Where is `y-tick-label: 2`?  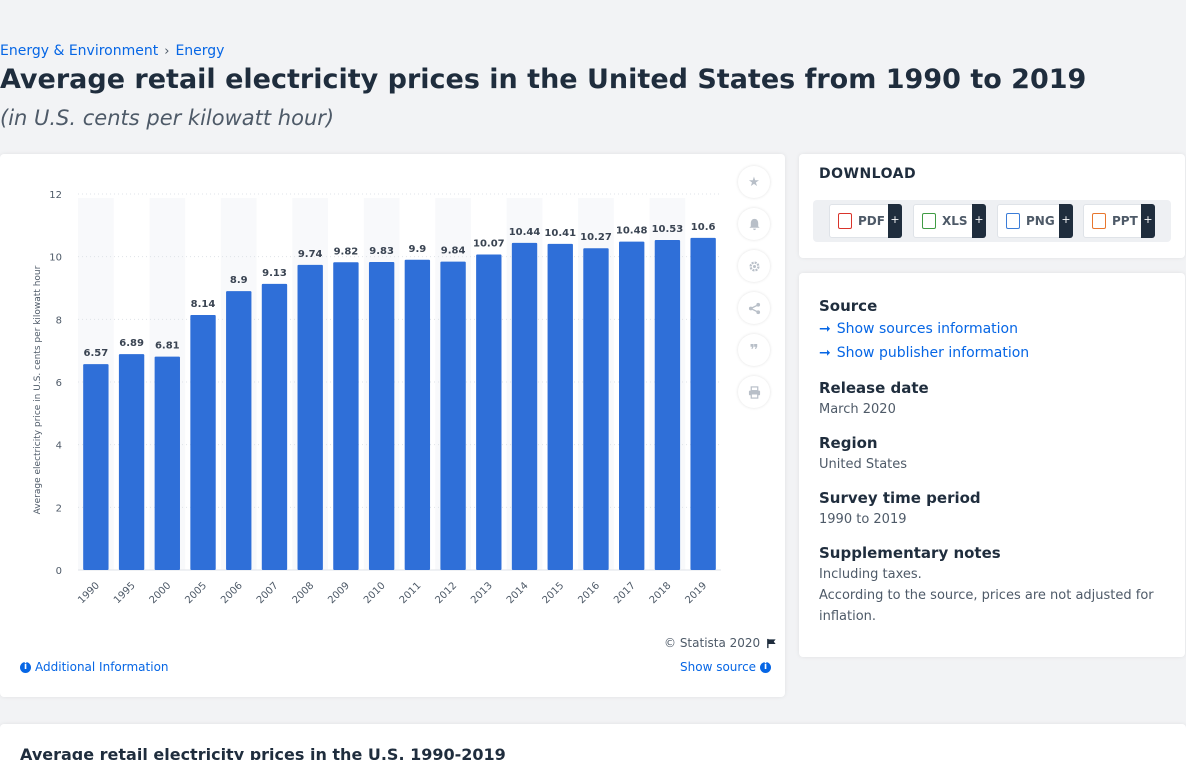
y-tick-label: 2 is located at coordinates (59, 508).